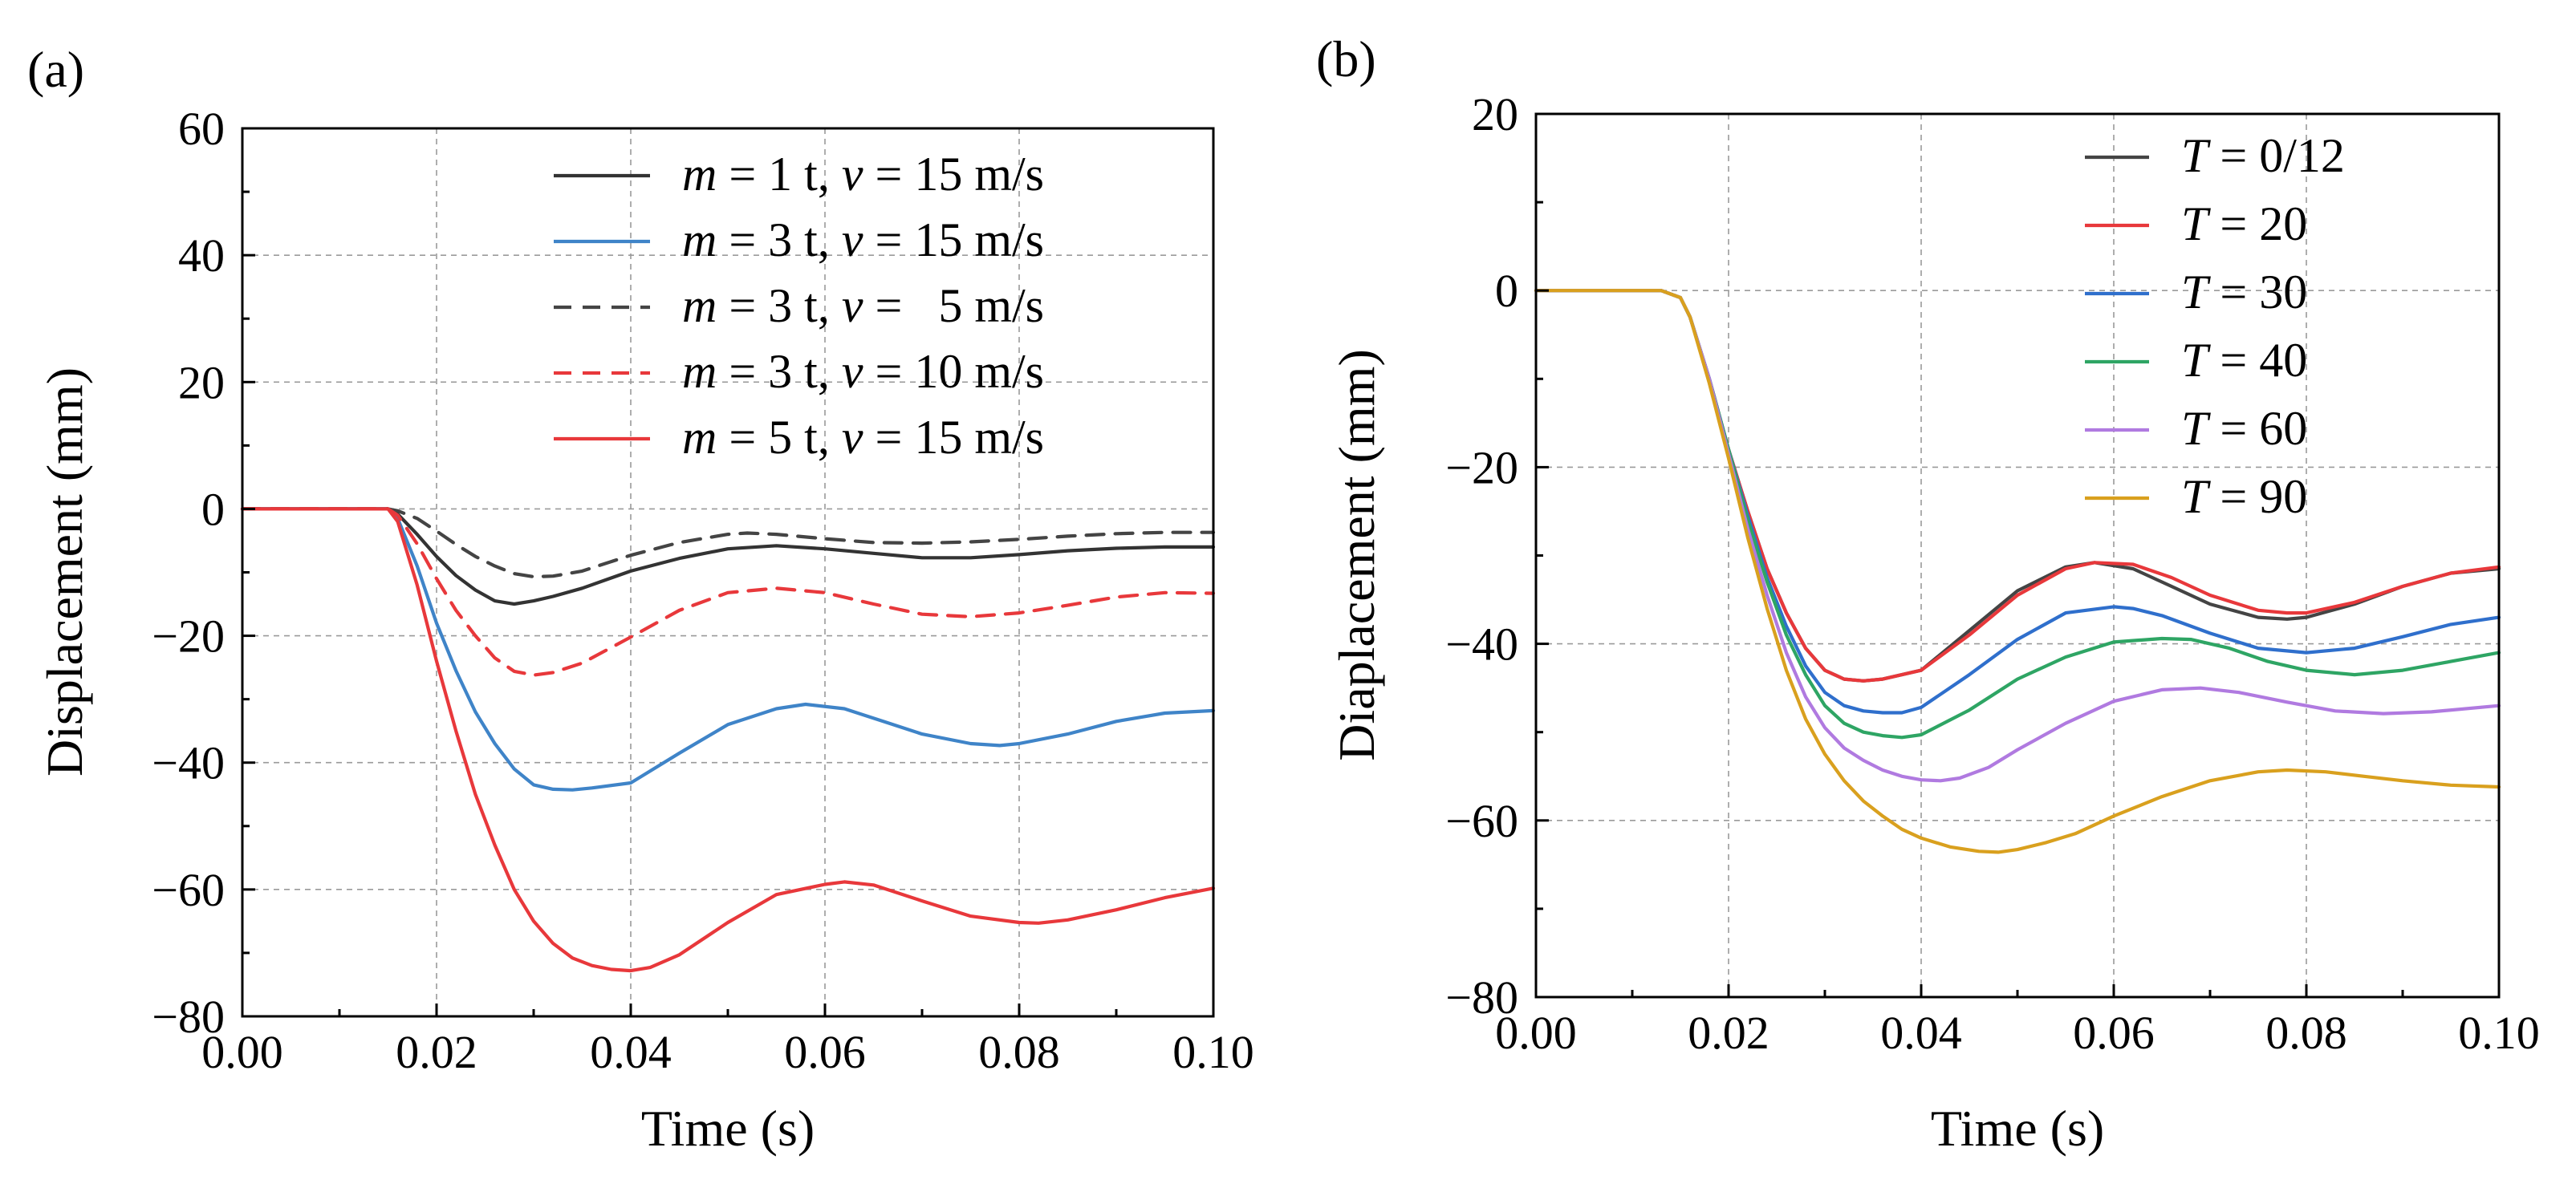 This screenshot has height=1188, width=2576. Describe the element at coordinates (188, 1017) in the screenshot. I see `panel-a-y-tick-label: −80` at that location.